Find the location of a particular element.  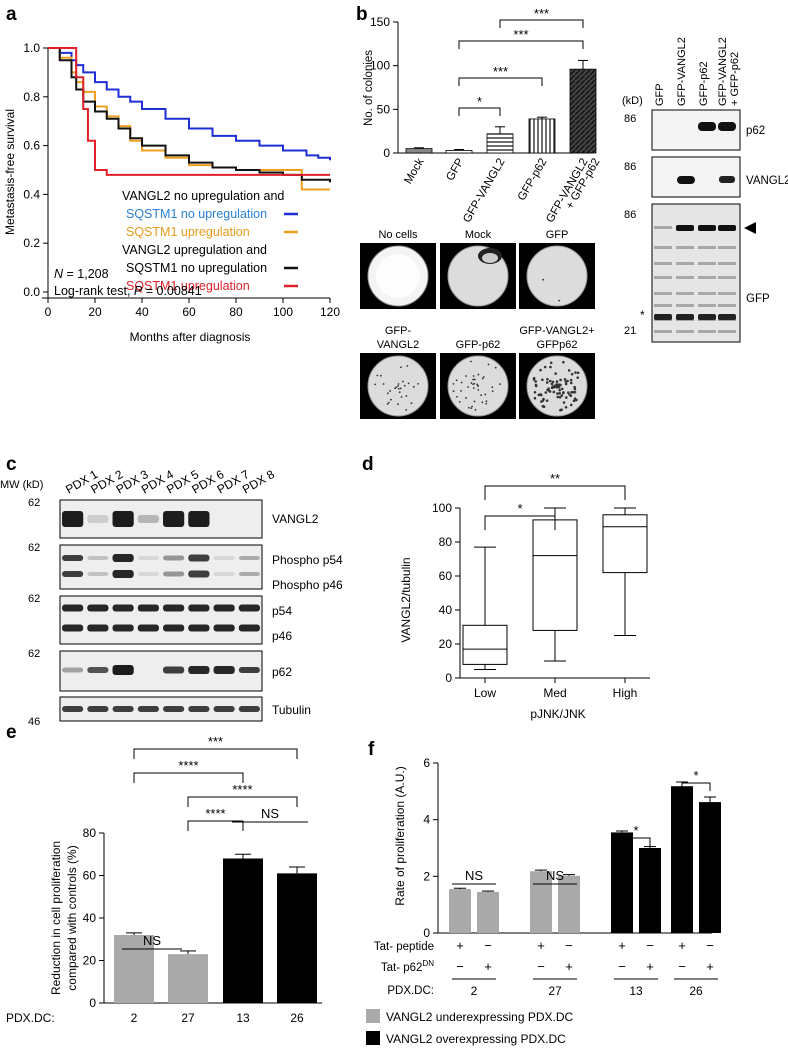

dish-plate is located at coordinates (557, 276).